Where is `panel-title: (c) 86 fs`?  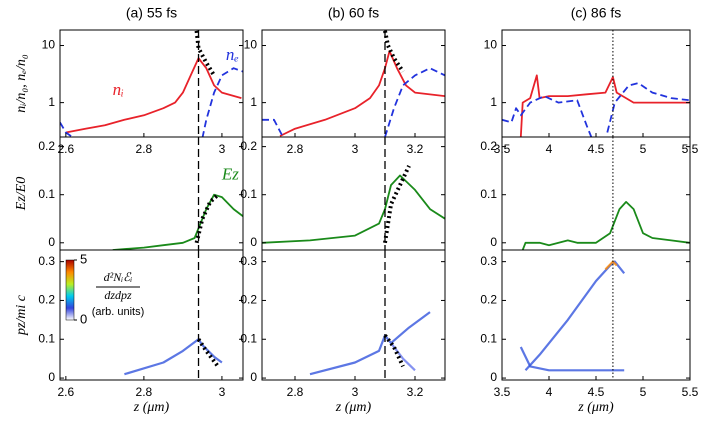 panel-title: (c) 86 fs is located at coordinates (596, 13).